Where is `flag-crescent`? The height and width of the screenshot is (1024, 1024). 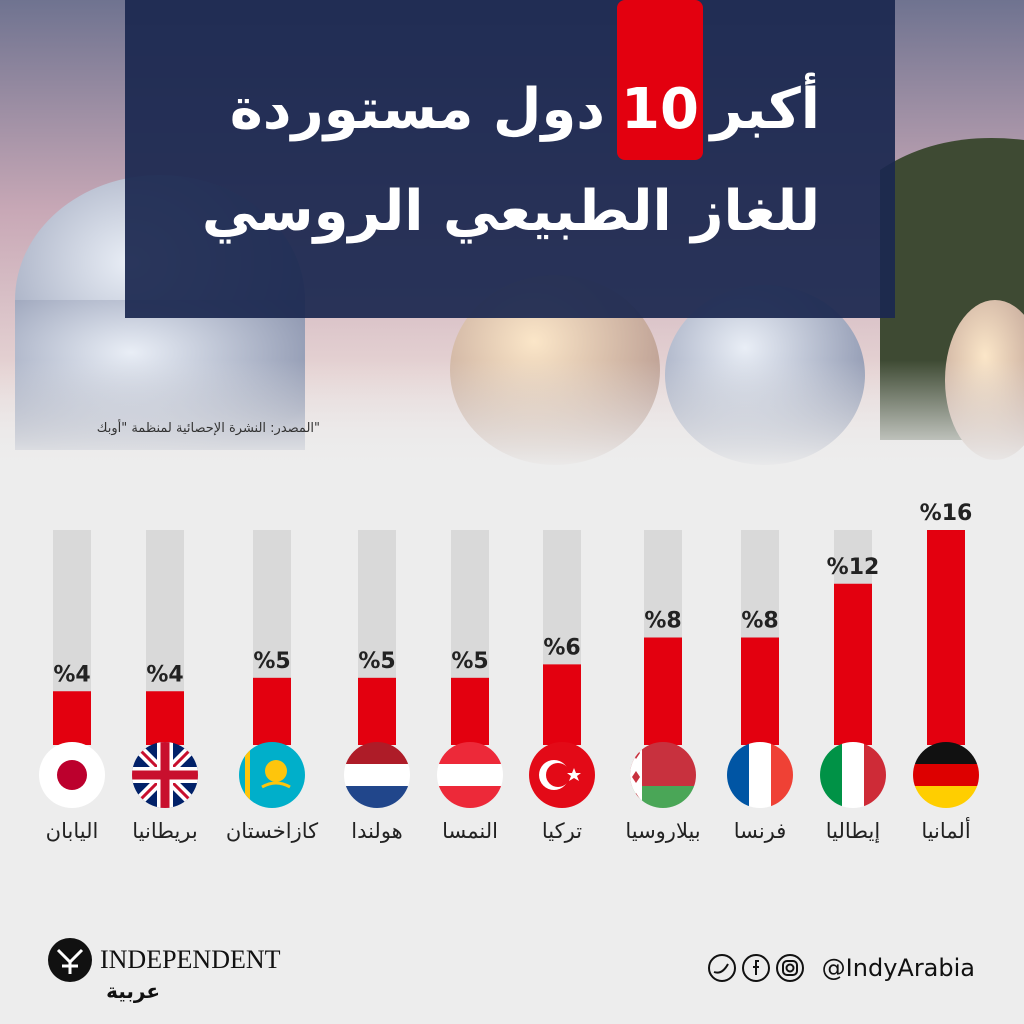
flag-crescent is located at coordinates (558, 775).